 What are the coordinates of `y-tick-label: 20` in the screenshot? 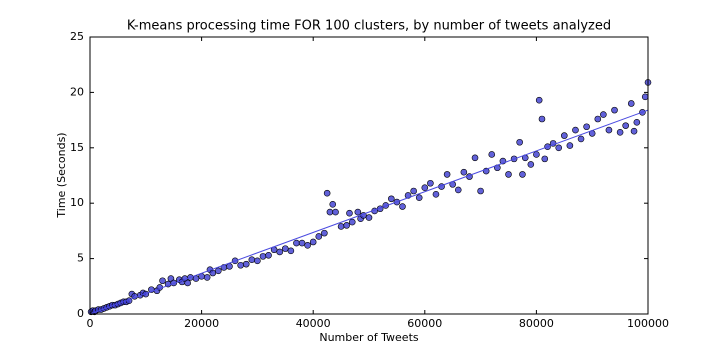 It's located at (77, 91).